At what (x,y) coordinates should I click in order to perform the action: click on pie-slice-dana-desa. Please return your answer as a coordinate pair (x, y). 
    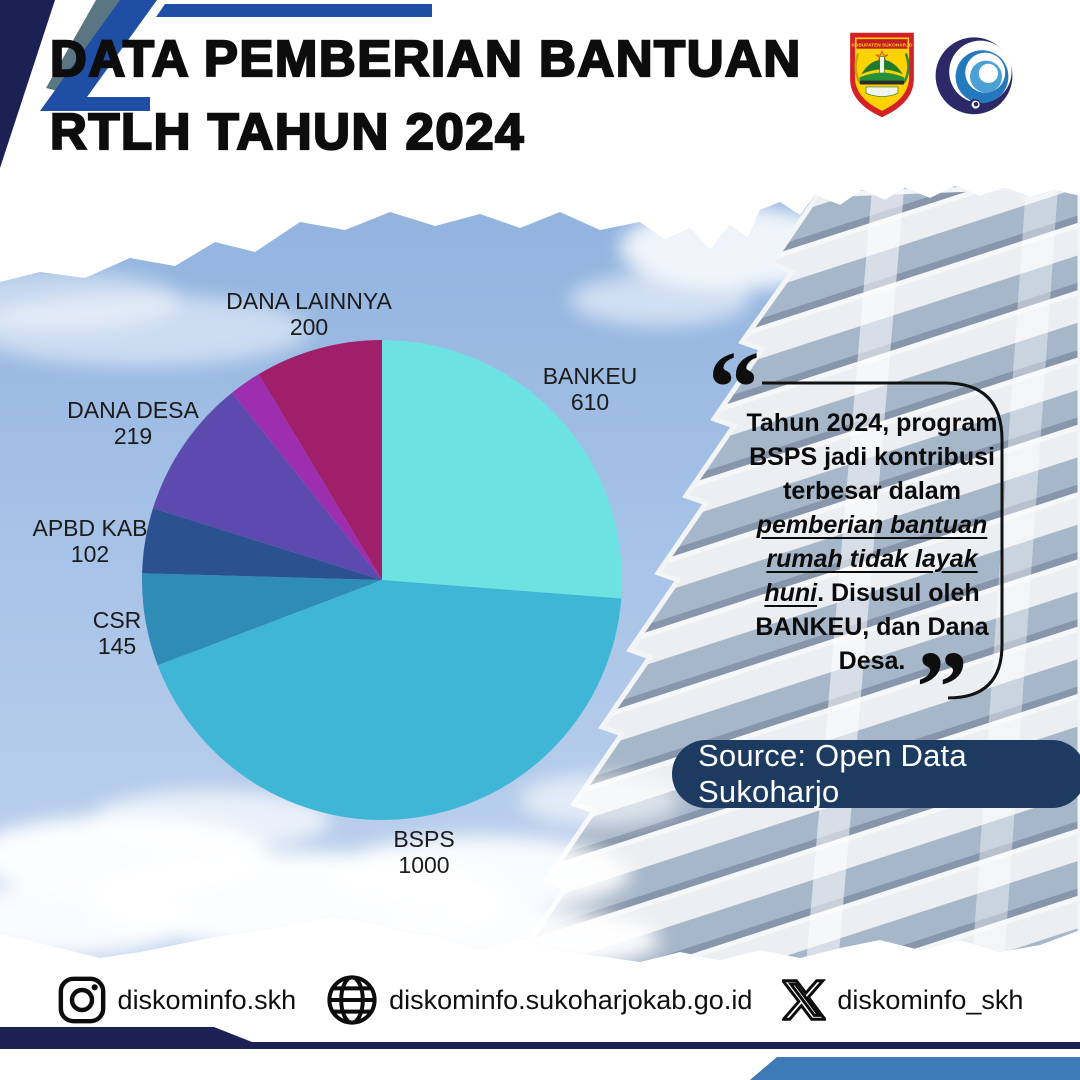
    Looking at the image, I should click on (267, 486).